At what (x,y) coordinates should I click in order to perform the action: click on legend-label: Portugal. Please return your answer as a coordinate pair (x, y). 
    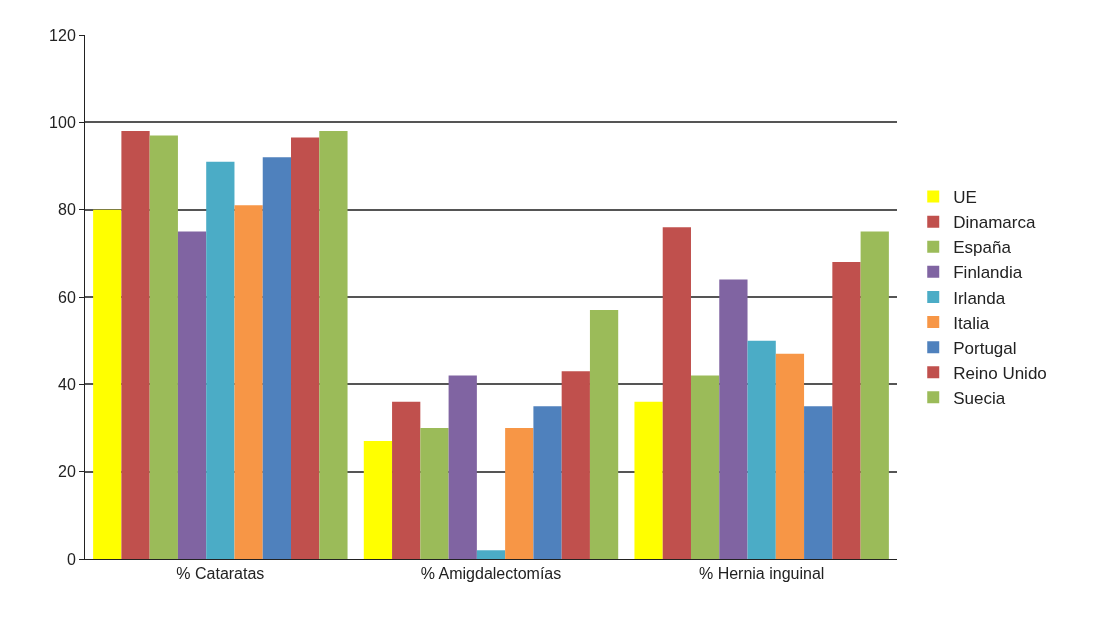
    Looking at the image, I should click on (985, 348).